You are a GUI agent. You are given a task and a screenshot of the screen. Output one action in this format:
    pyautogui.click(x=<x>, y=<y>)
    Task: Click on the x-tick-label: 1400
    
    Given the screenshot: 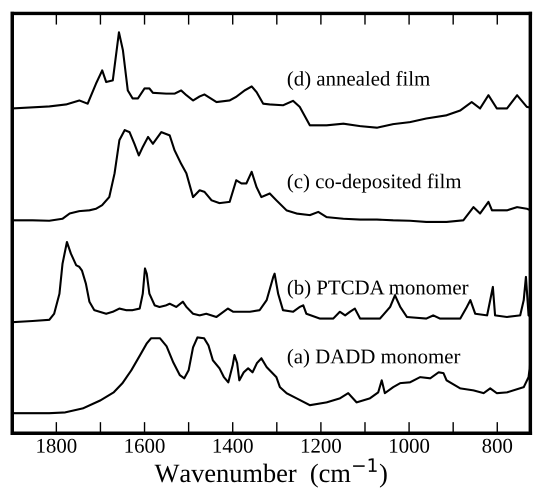 What is the action you would take?
    pyautogui.click(x=233, y=445)
    